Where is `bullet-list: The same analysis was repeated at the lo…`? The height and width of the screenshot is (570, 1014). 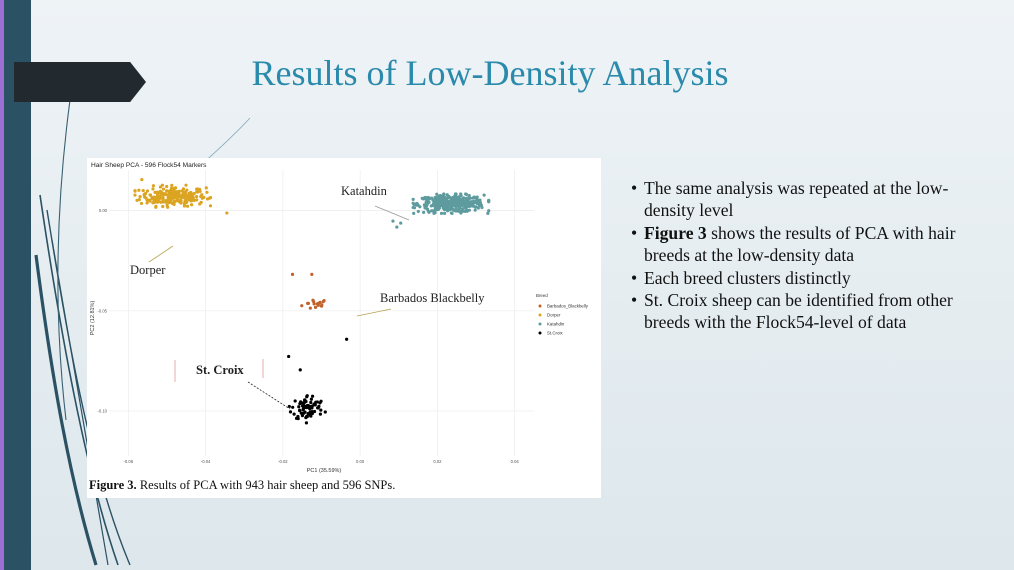
bullet-list: The same analysis was repeated at the lo… is located at coordinates (801, 255).